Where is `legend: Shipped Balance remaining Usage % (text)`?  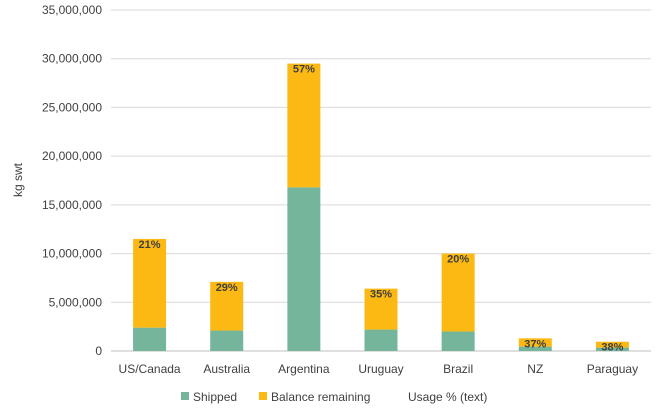 legend: Shipped Balance remaining Usage % (text) is located at coordinates (334, 397).